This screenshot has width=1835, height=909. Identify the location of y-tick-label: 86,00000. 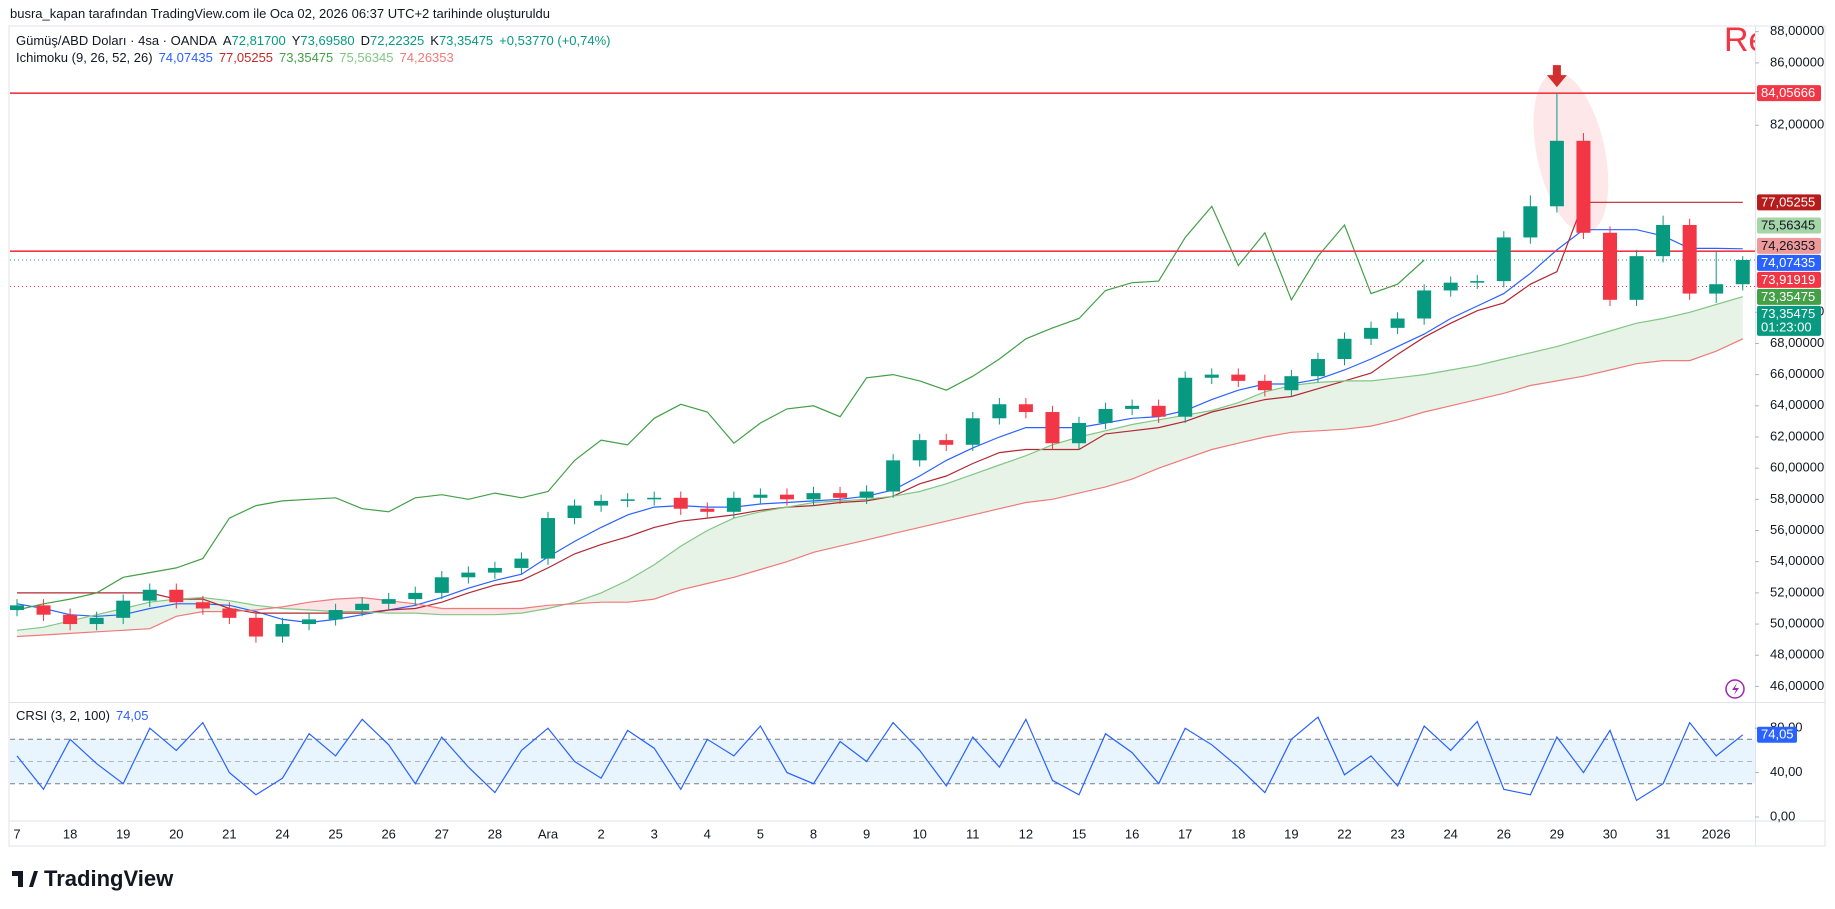
(1797, 61).